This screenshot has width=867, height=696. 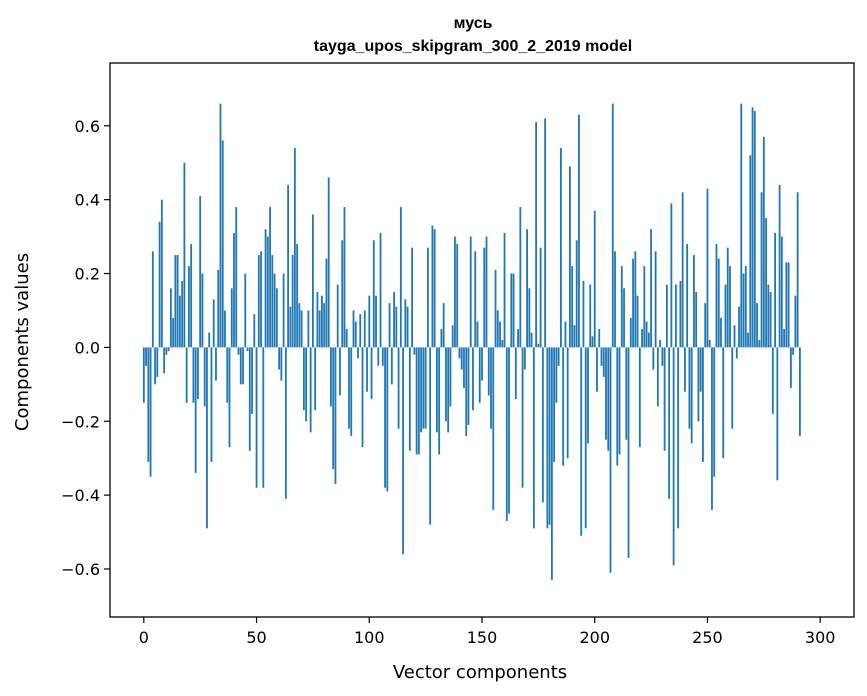 What do you see at coordinates (80, 495) in the screenshot?
I see `y-tick-label: −0.4` at bounding box center [80, 495].